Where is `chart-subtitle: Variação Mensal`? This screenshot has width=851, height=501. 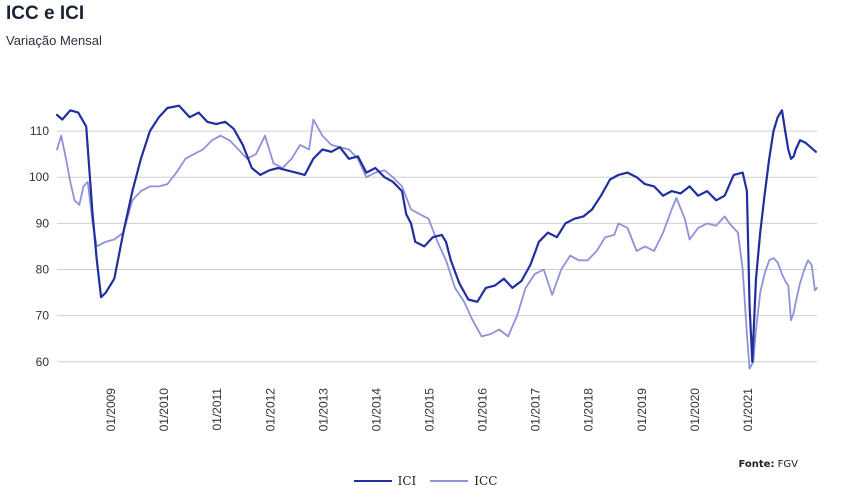
chart-subtitle: Variação Mensal is located at coordinates (54, 40).